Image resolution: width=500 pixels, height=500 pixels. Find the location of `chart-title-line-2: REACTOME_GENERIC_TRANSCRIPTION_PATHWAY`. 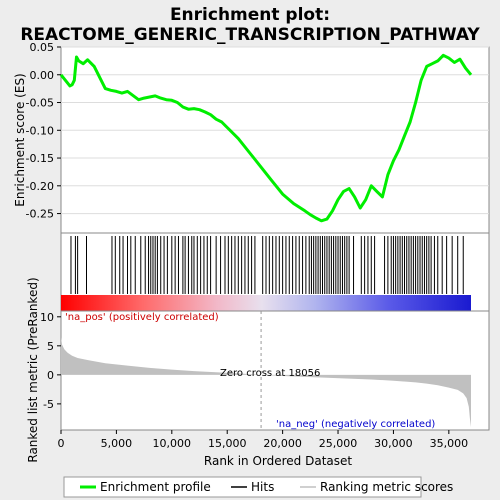

chart-title-line-2: REACTOME_GENERIC_TRANSCRIPTION_PATHWAY is located at coordinates (250, 35).